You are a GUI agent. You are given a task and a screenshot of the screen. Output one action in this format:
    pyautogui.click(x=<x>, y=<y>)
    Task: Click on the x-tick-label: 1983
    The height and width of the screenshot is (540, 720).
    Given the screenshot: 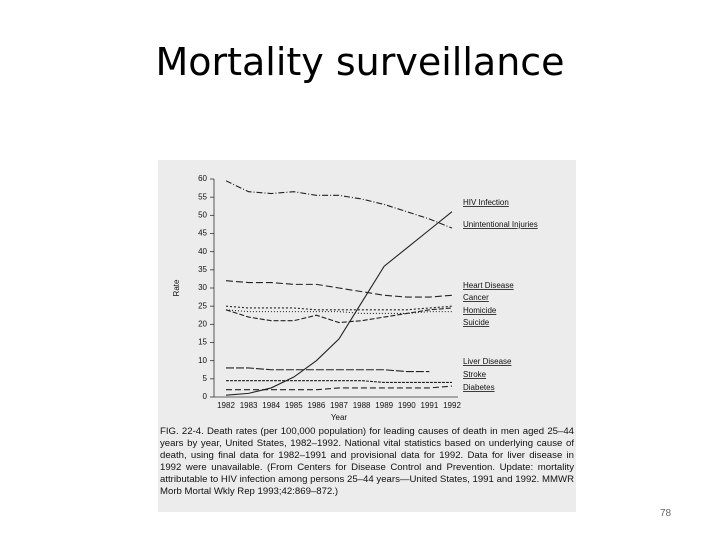 What is the action you would take?
    pyautogui.click(x=249, y=405)
    